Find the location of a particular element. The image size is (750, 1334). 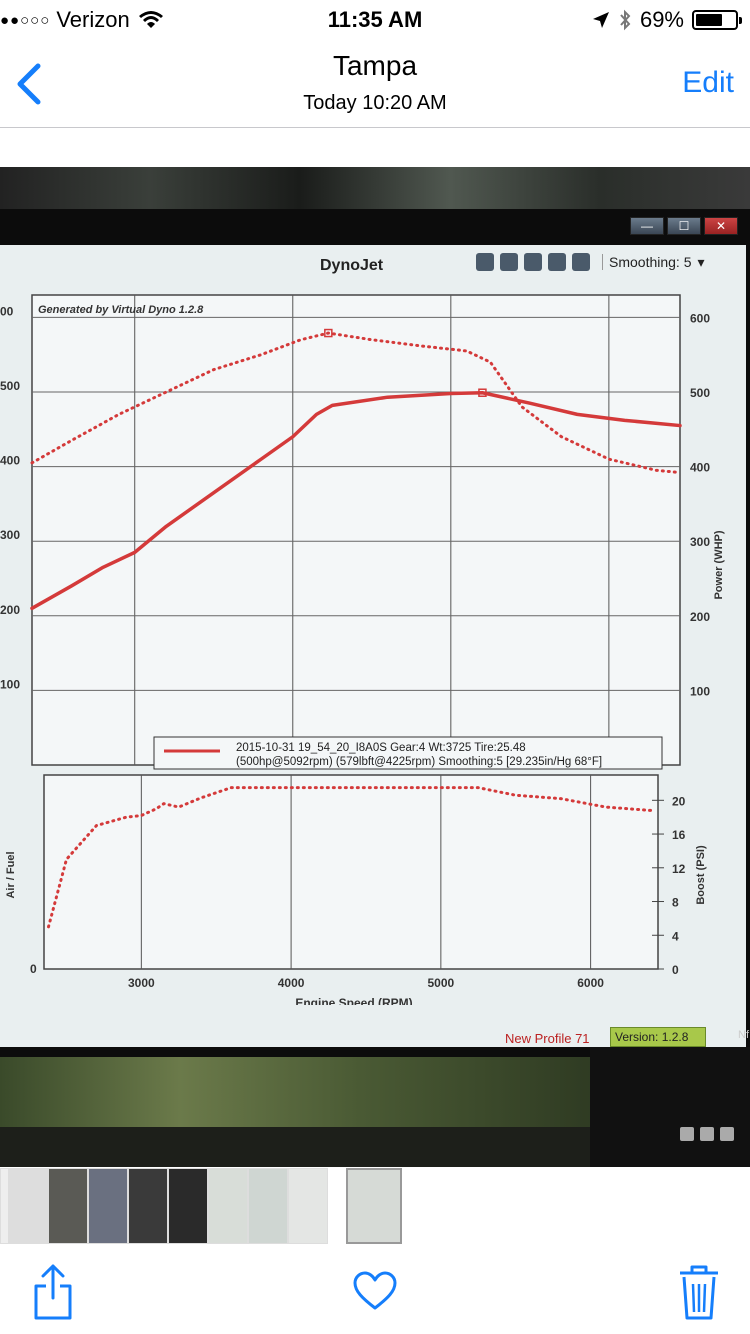

lower-plot-area is located at coordinates (351, 872).